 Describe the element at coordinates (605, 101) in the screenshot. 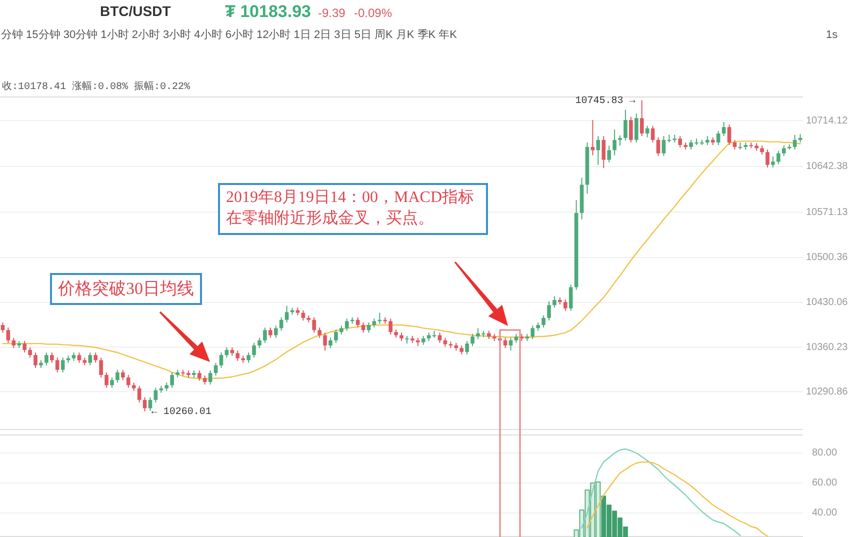

I see `annotation: 10745.83 →` at that location.